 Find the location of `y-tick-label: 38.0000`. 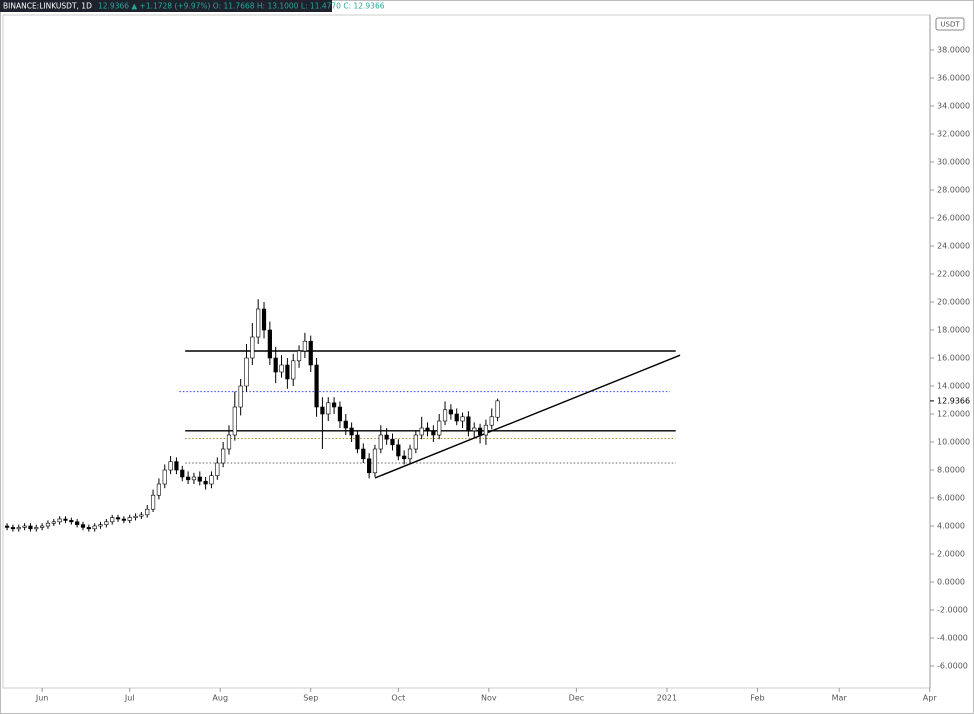

y-tick-label: 38.0000 is located at coordinates (953, 50).